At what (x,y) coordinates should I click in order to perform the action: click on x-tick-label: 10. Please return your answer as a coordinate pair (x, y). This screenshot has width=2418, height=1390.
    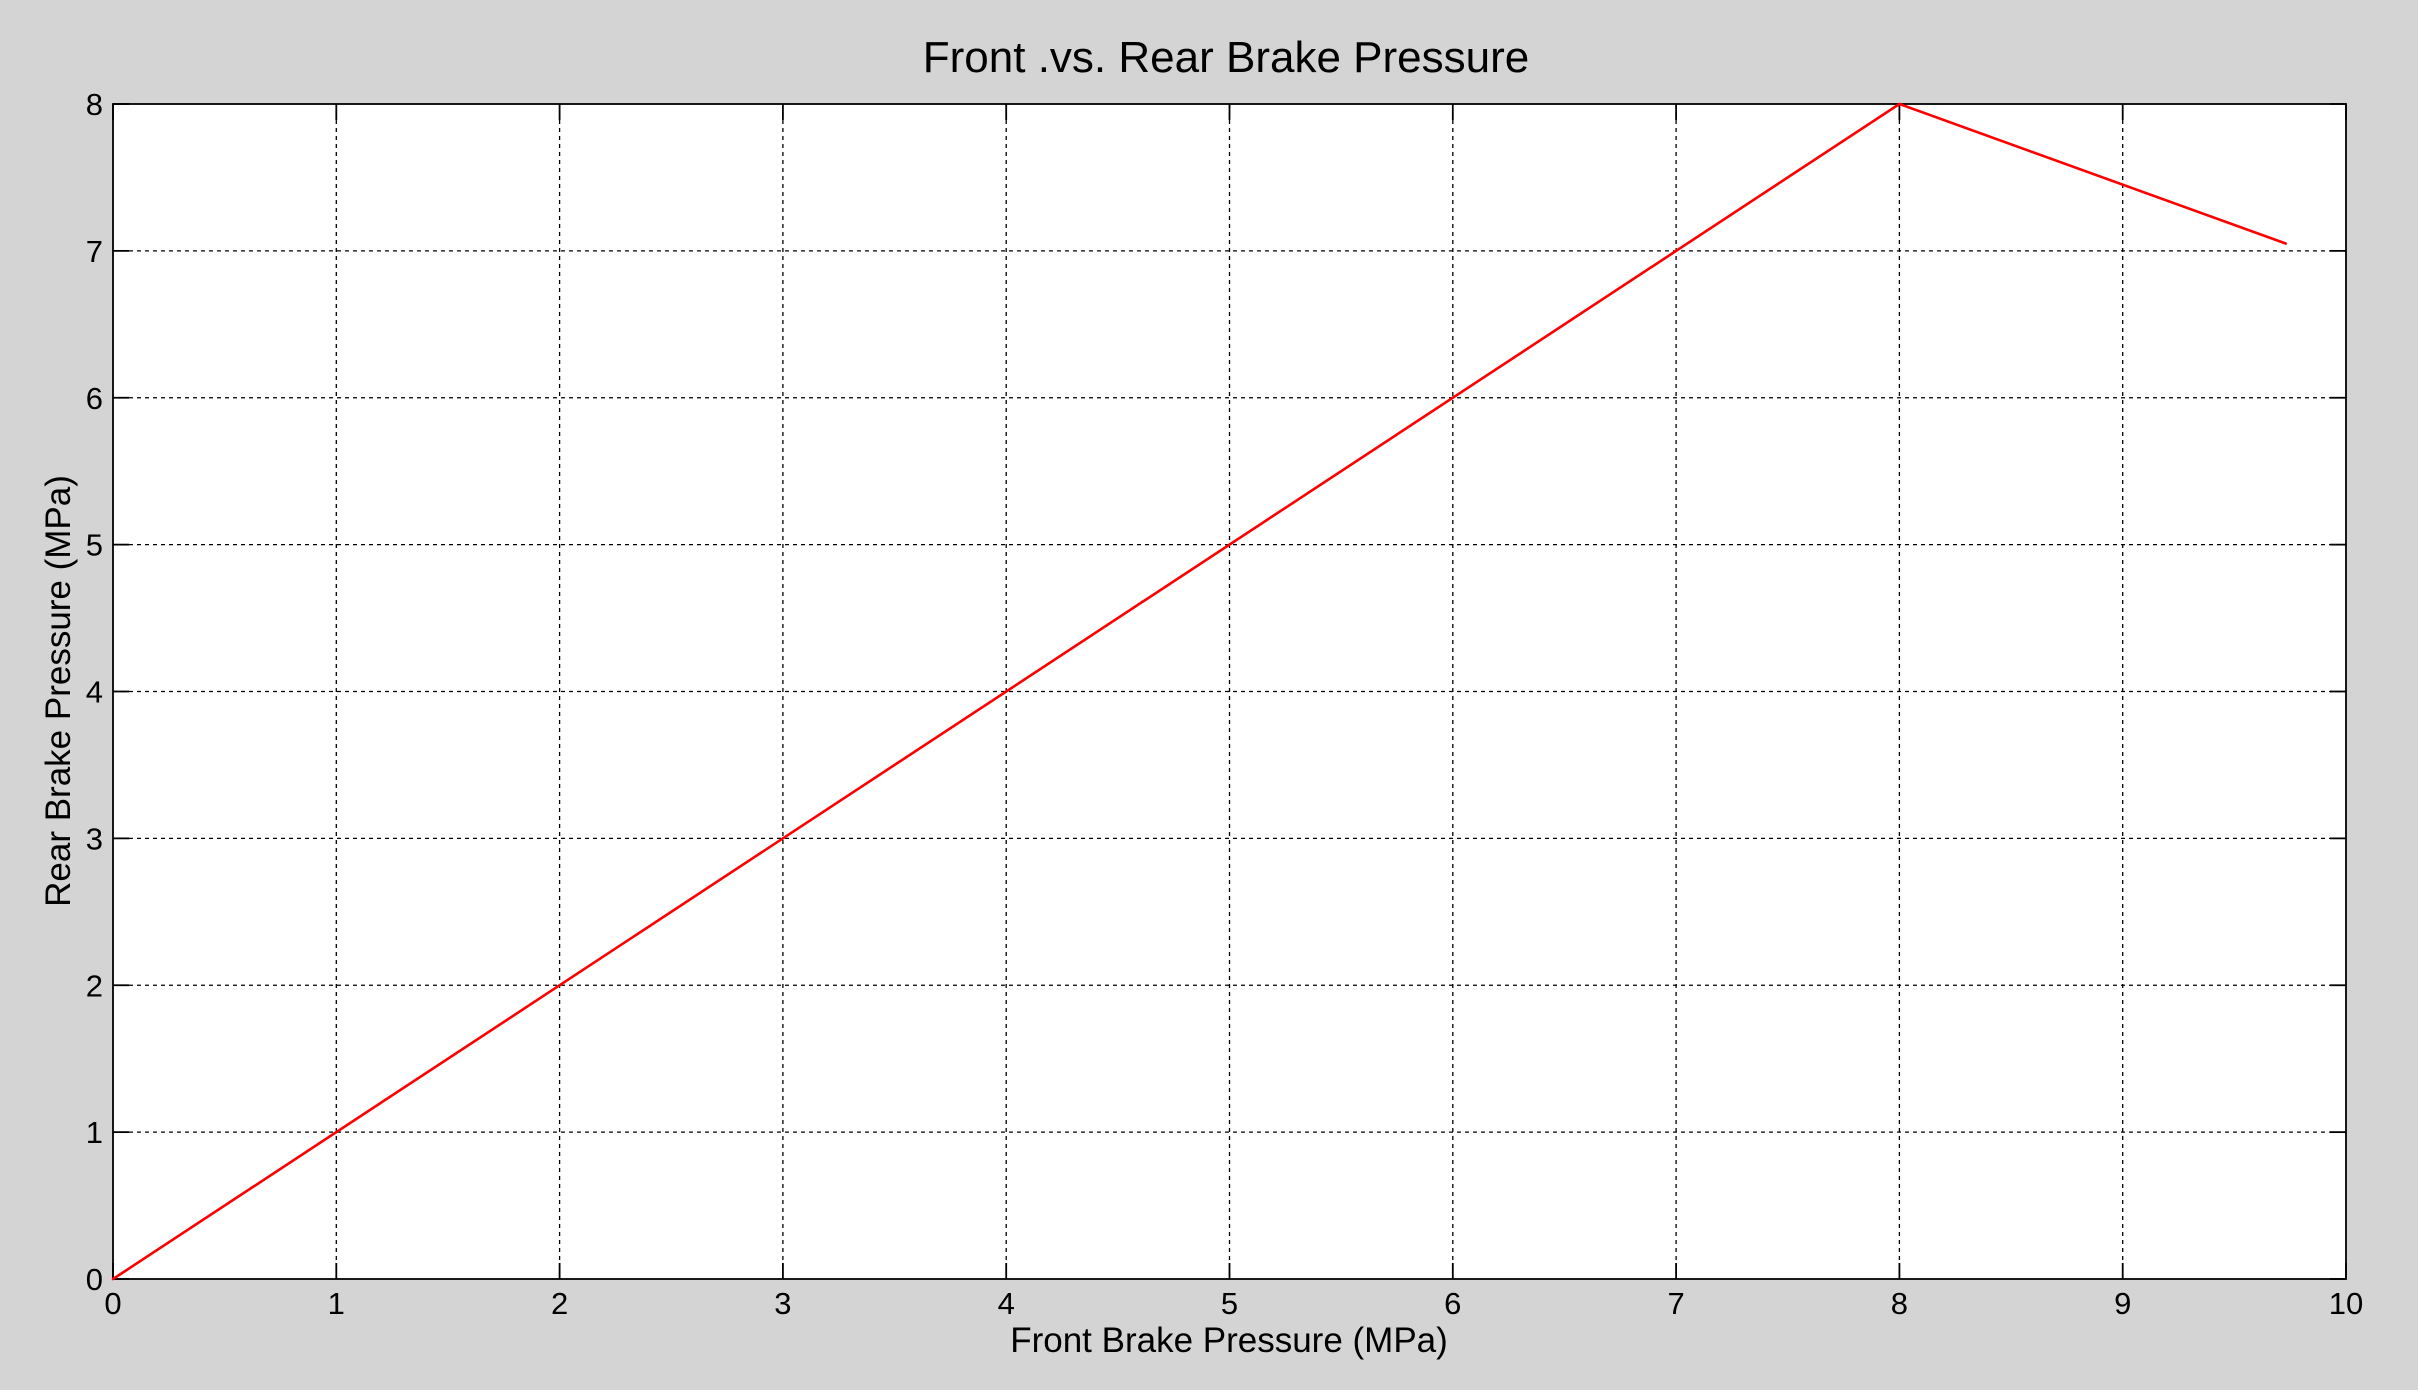
    Looking at the image, I should click on (2346, 1303).